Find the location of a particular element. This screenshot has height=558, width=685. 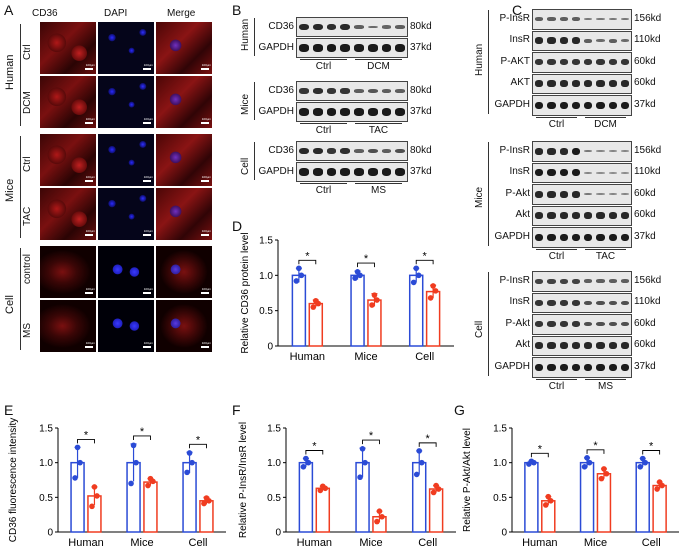

panel-a-letter: A is located at coordinates (9, 10).